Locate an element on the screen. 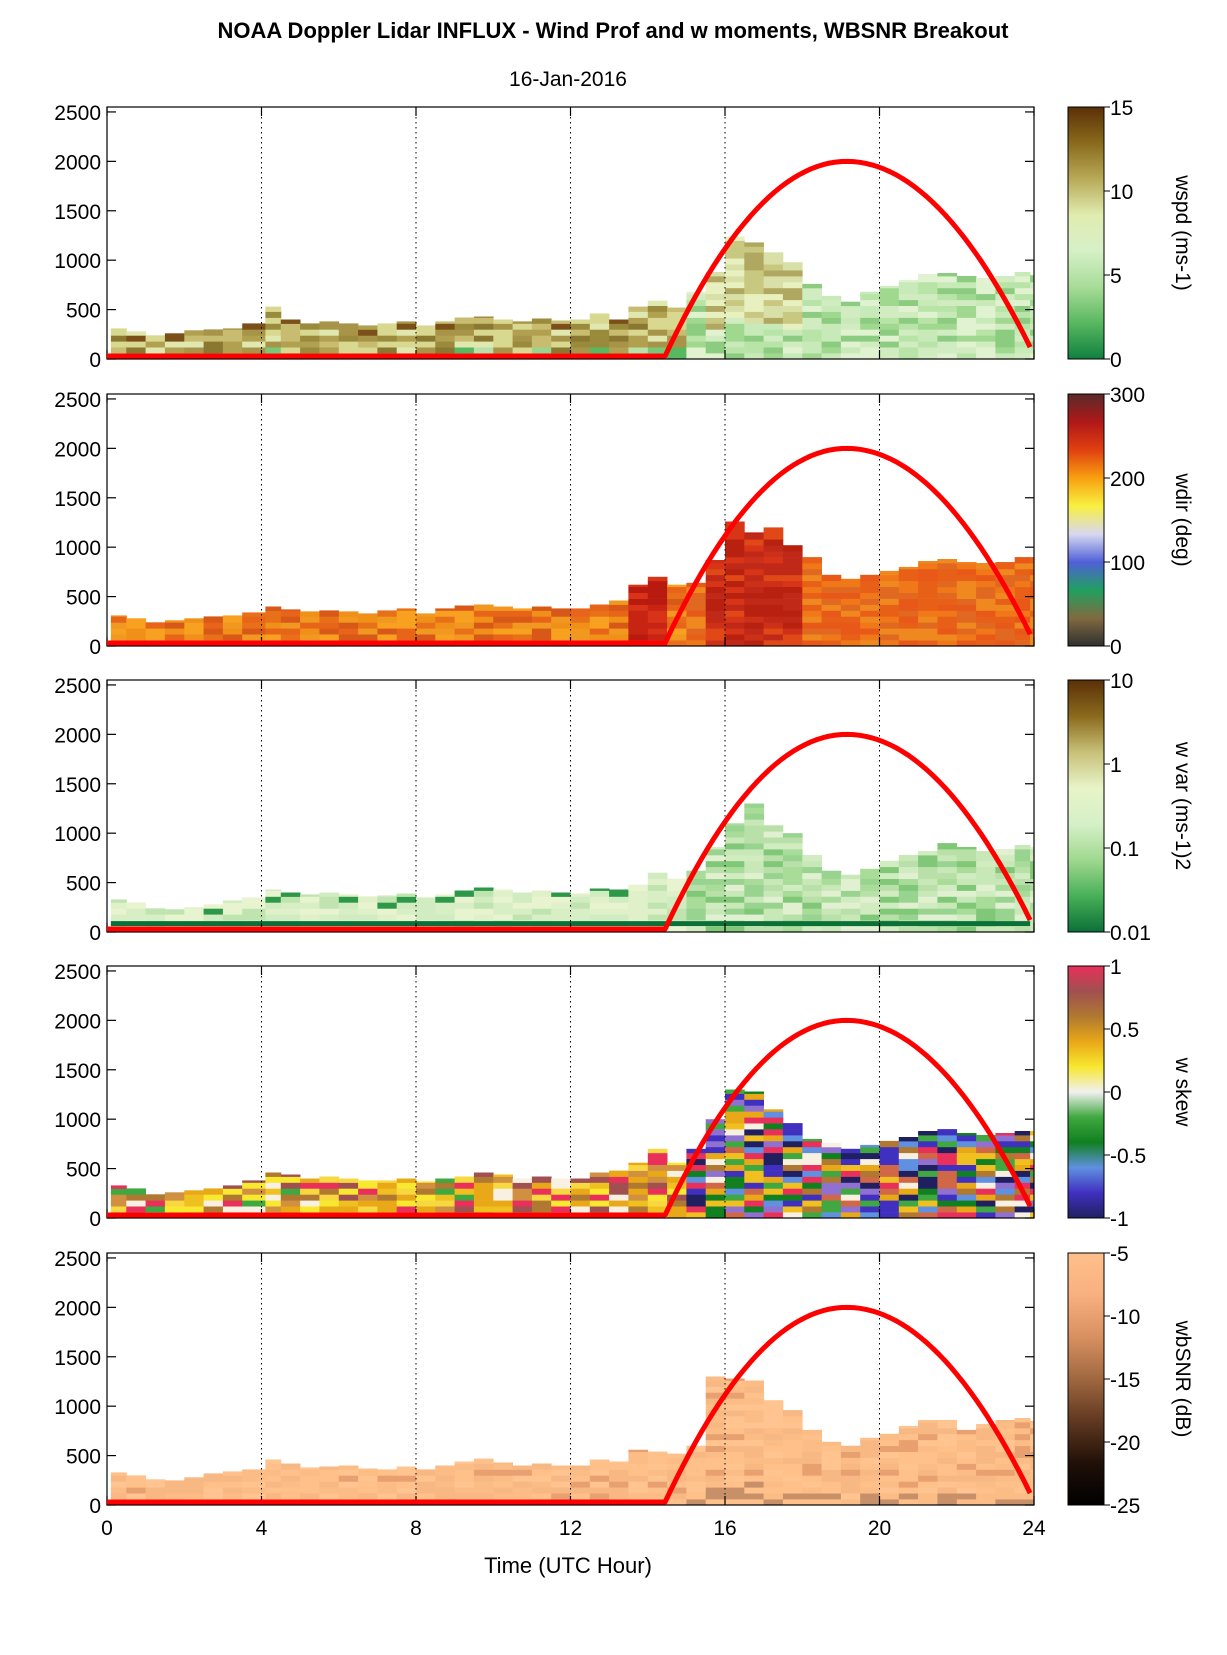  y-tick-label: 1000 is located at coordinates (77, 261).